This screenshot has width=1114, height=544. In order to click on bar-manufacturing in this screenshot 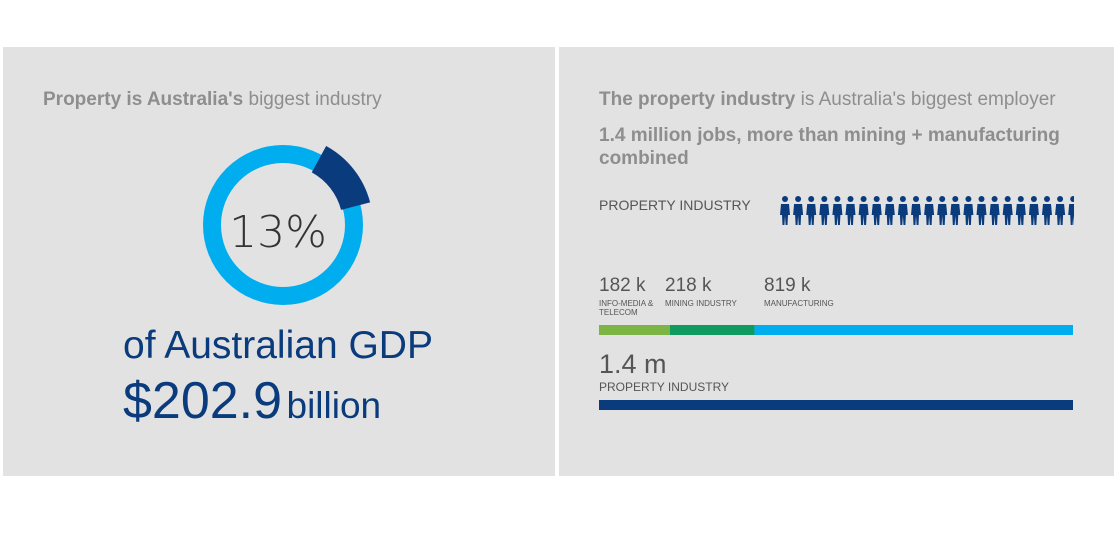, I will do `click(913, 330)`.